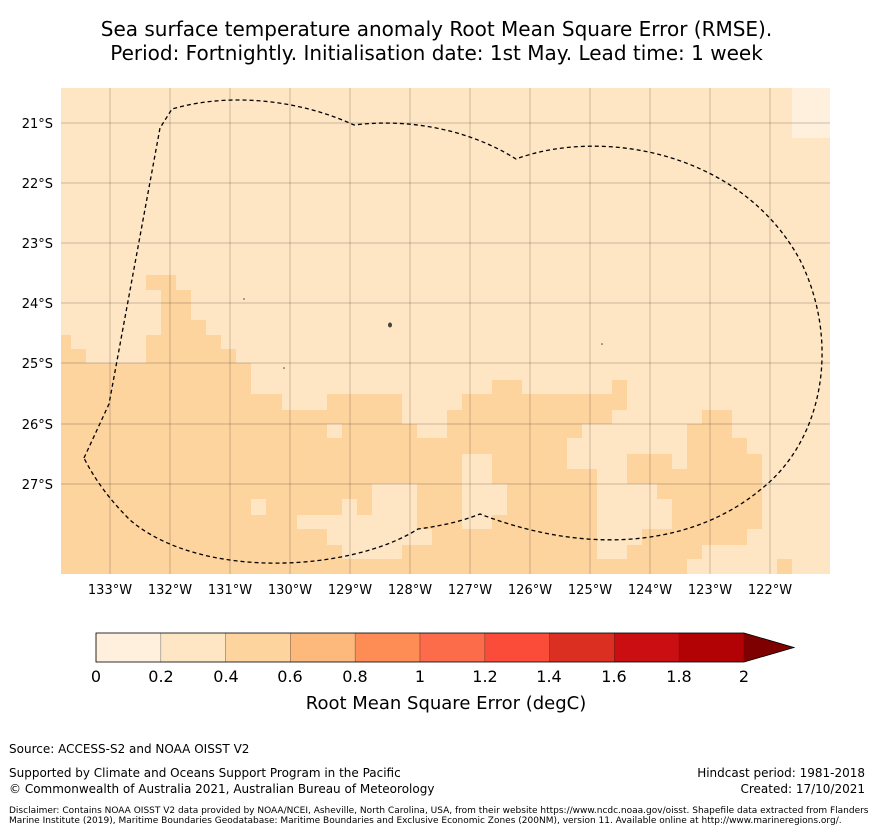 Image resolution: width=873 pixels, height=839 pixels. I want to click on lat-tick-label: 26°S, so click(37, 425).